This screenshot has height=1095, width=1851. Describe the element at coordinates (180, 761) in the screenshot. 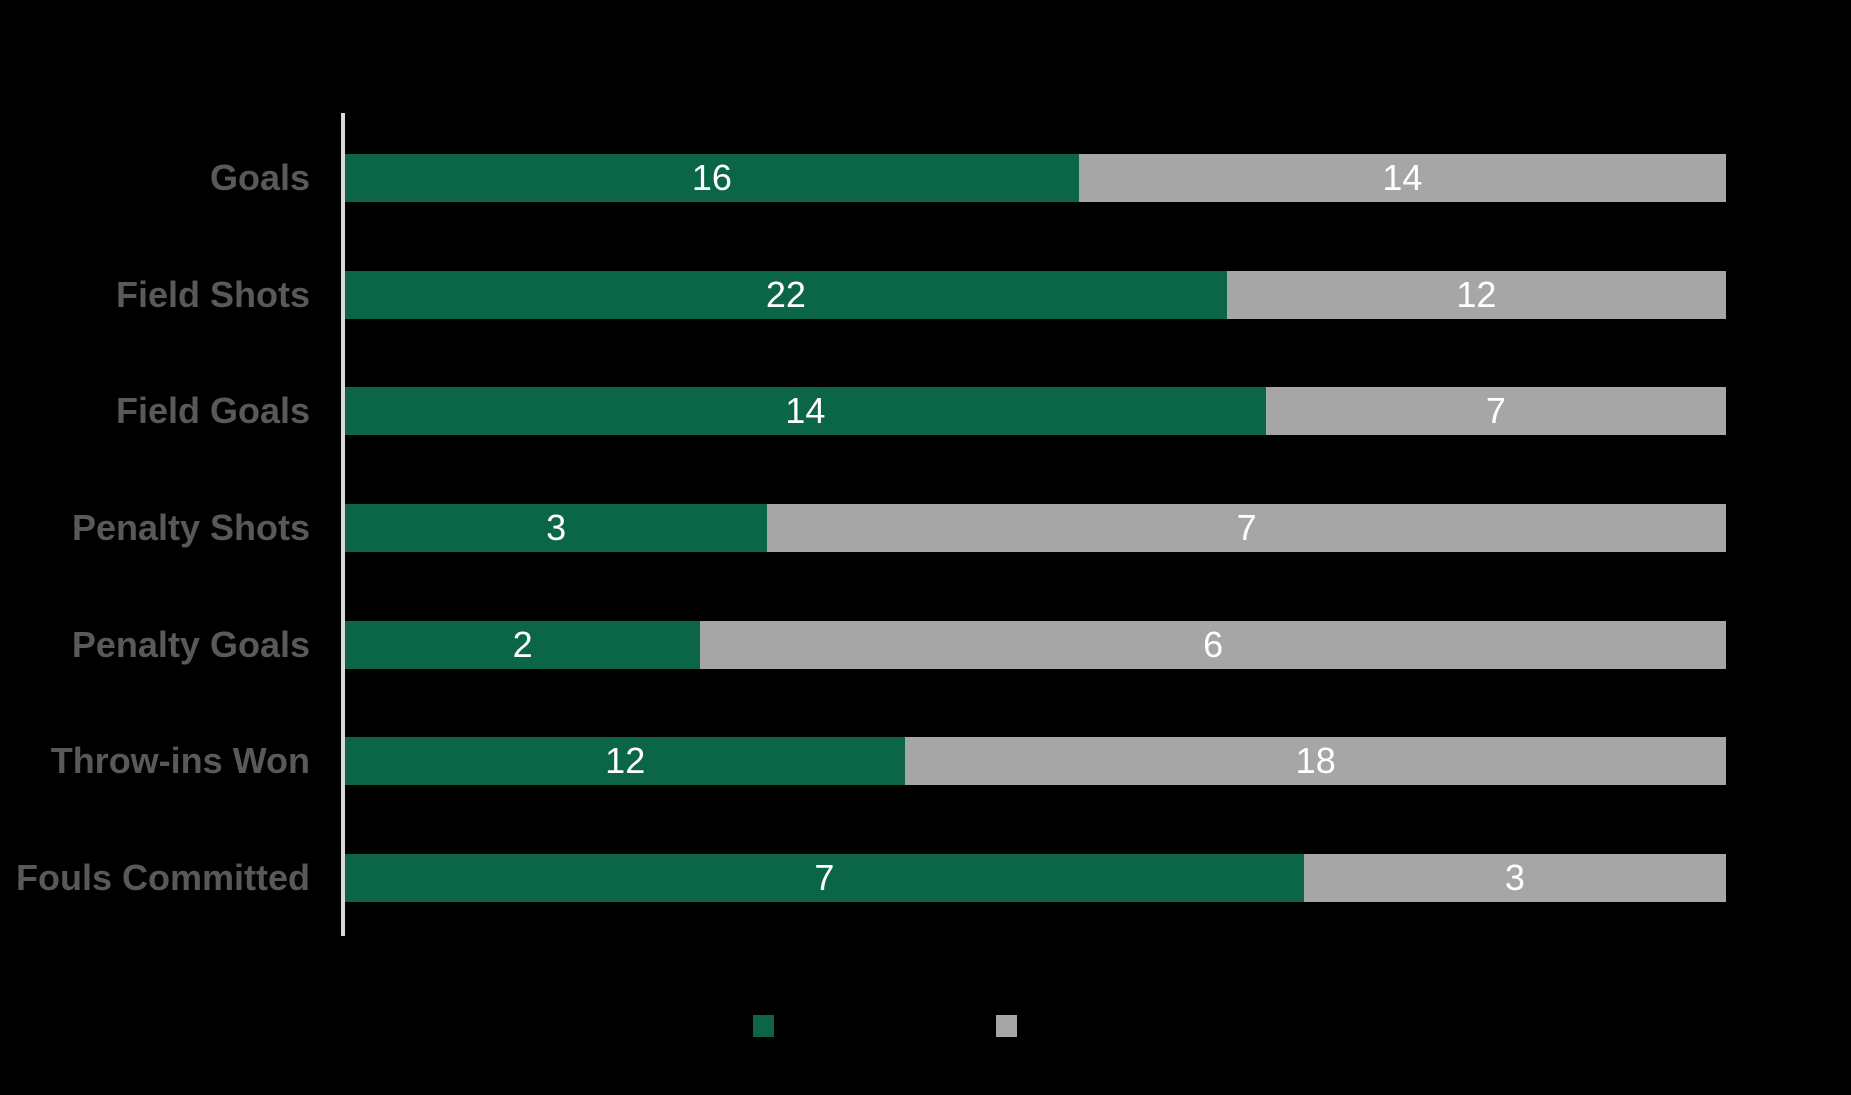

I see `category-label: Throw-ins Won` at that location.